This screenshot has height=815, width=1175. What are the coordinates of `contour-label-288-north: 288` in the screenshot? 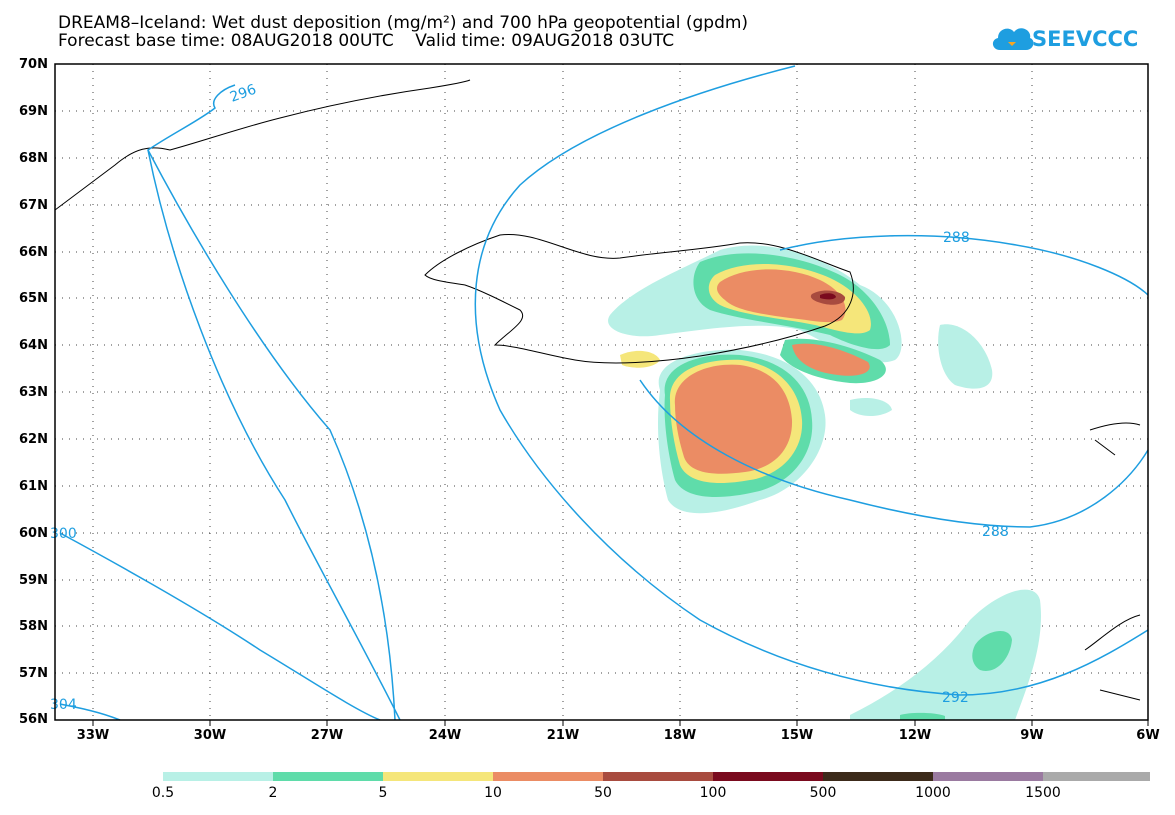 It's located at (956, 238).